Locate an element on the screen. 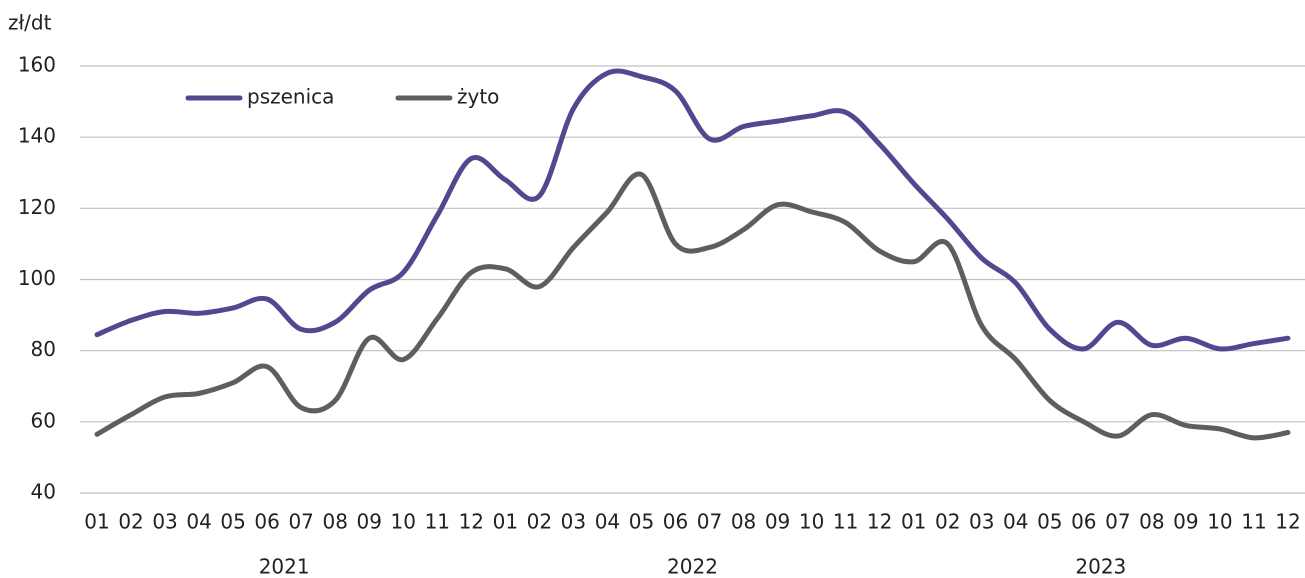 The image size is (1305, 578). legend-label: żyto is located at coordinates (478, 97).